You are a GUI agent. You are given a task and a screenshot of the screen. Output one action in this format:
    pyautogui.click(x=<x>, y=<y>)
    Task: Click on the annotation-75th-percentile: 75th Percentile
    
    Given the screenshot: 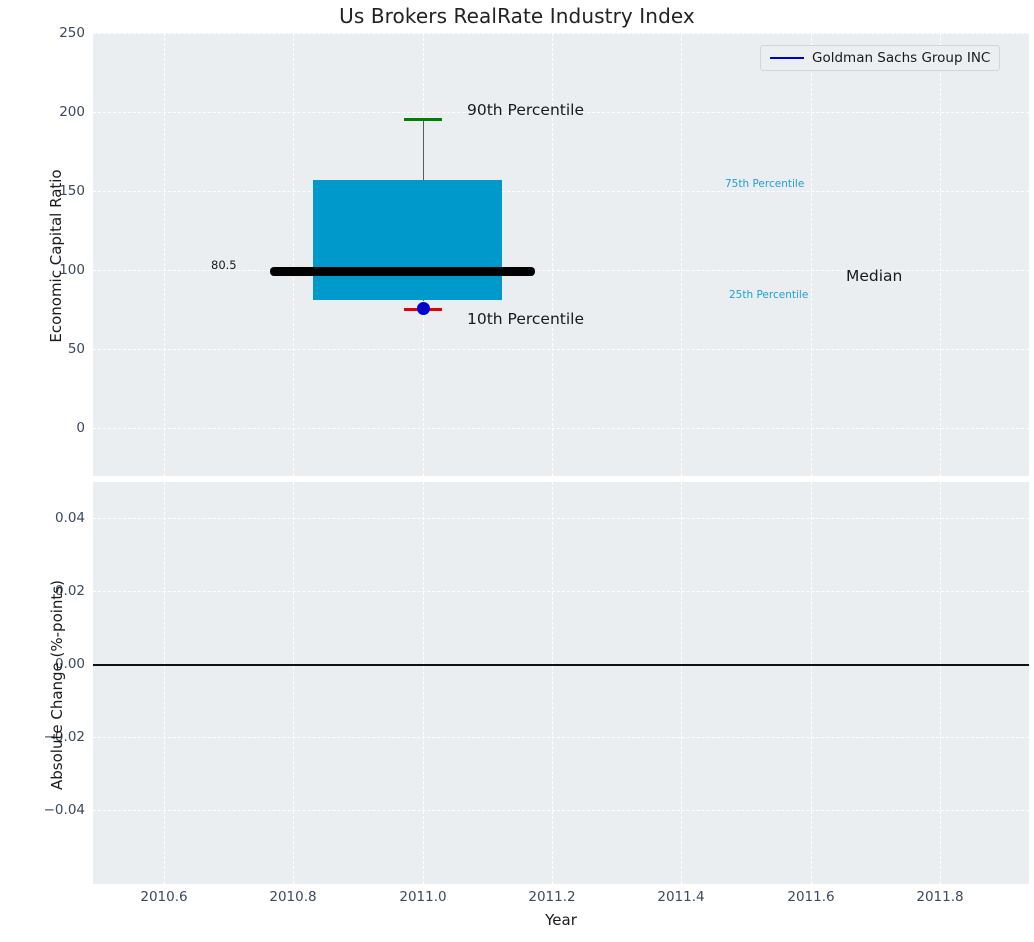 What is the action you would take?
    pyautogui.click(x=765, y=184)
    